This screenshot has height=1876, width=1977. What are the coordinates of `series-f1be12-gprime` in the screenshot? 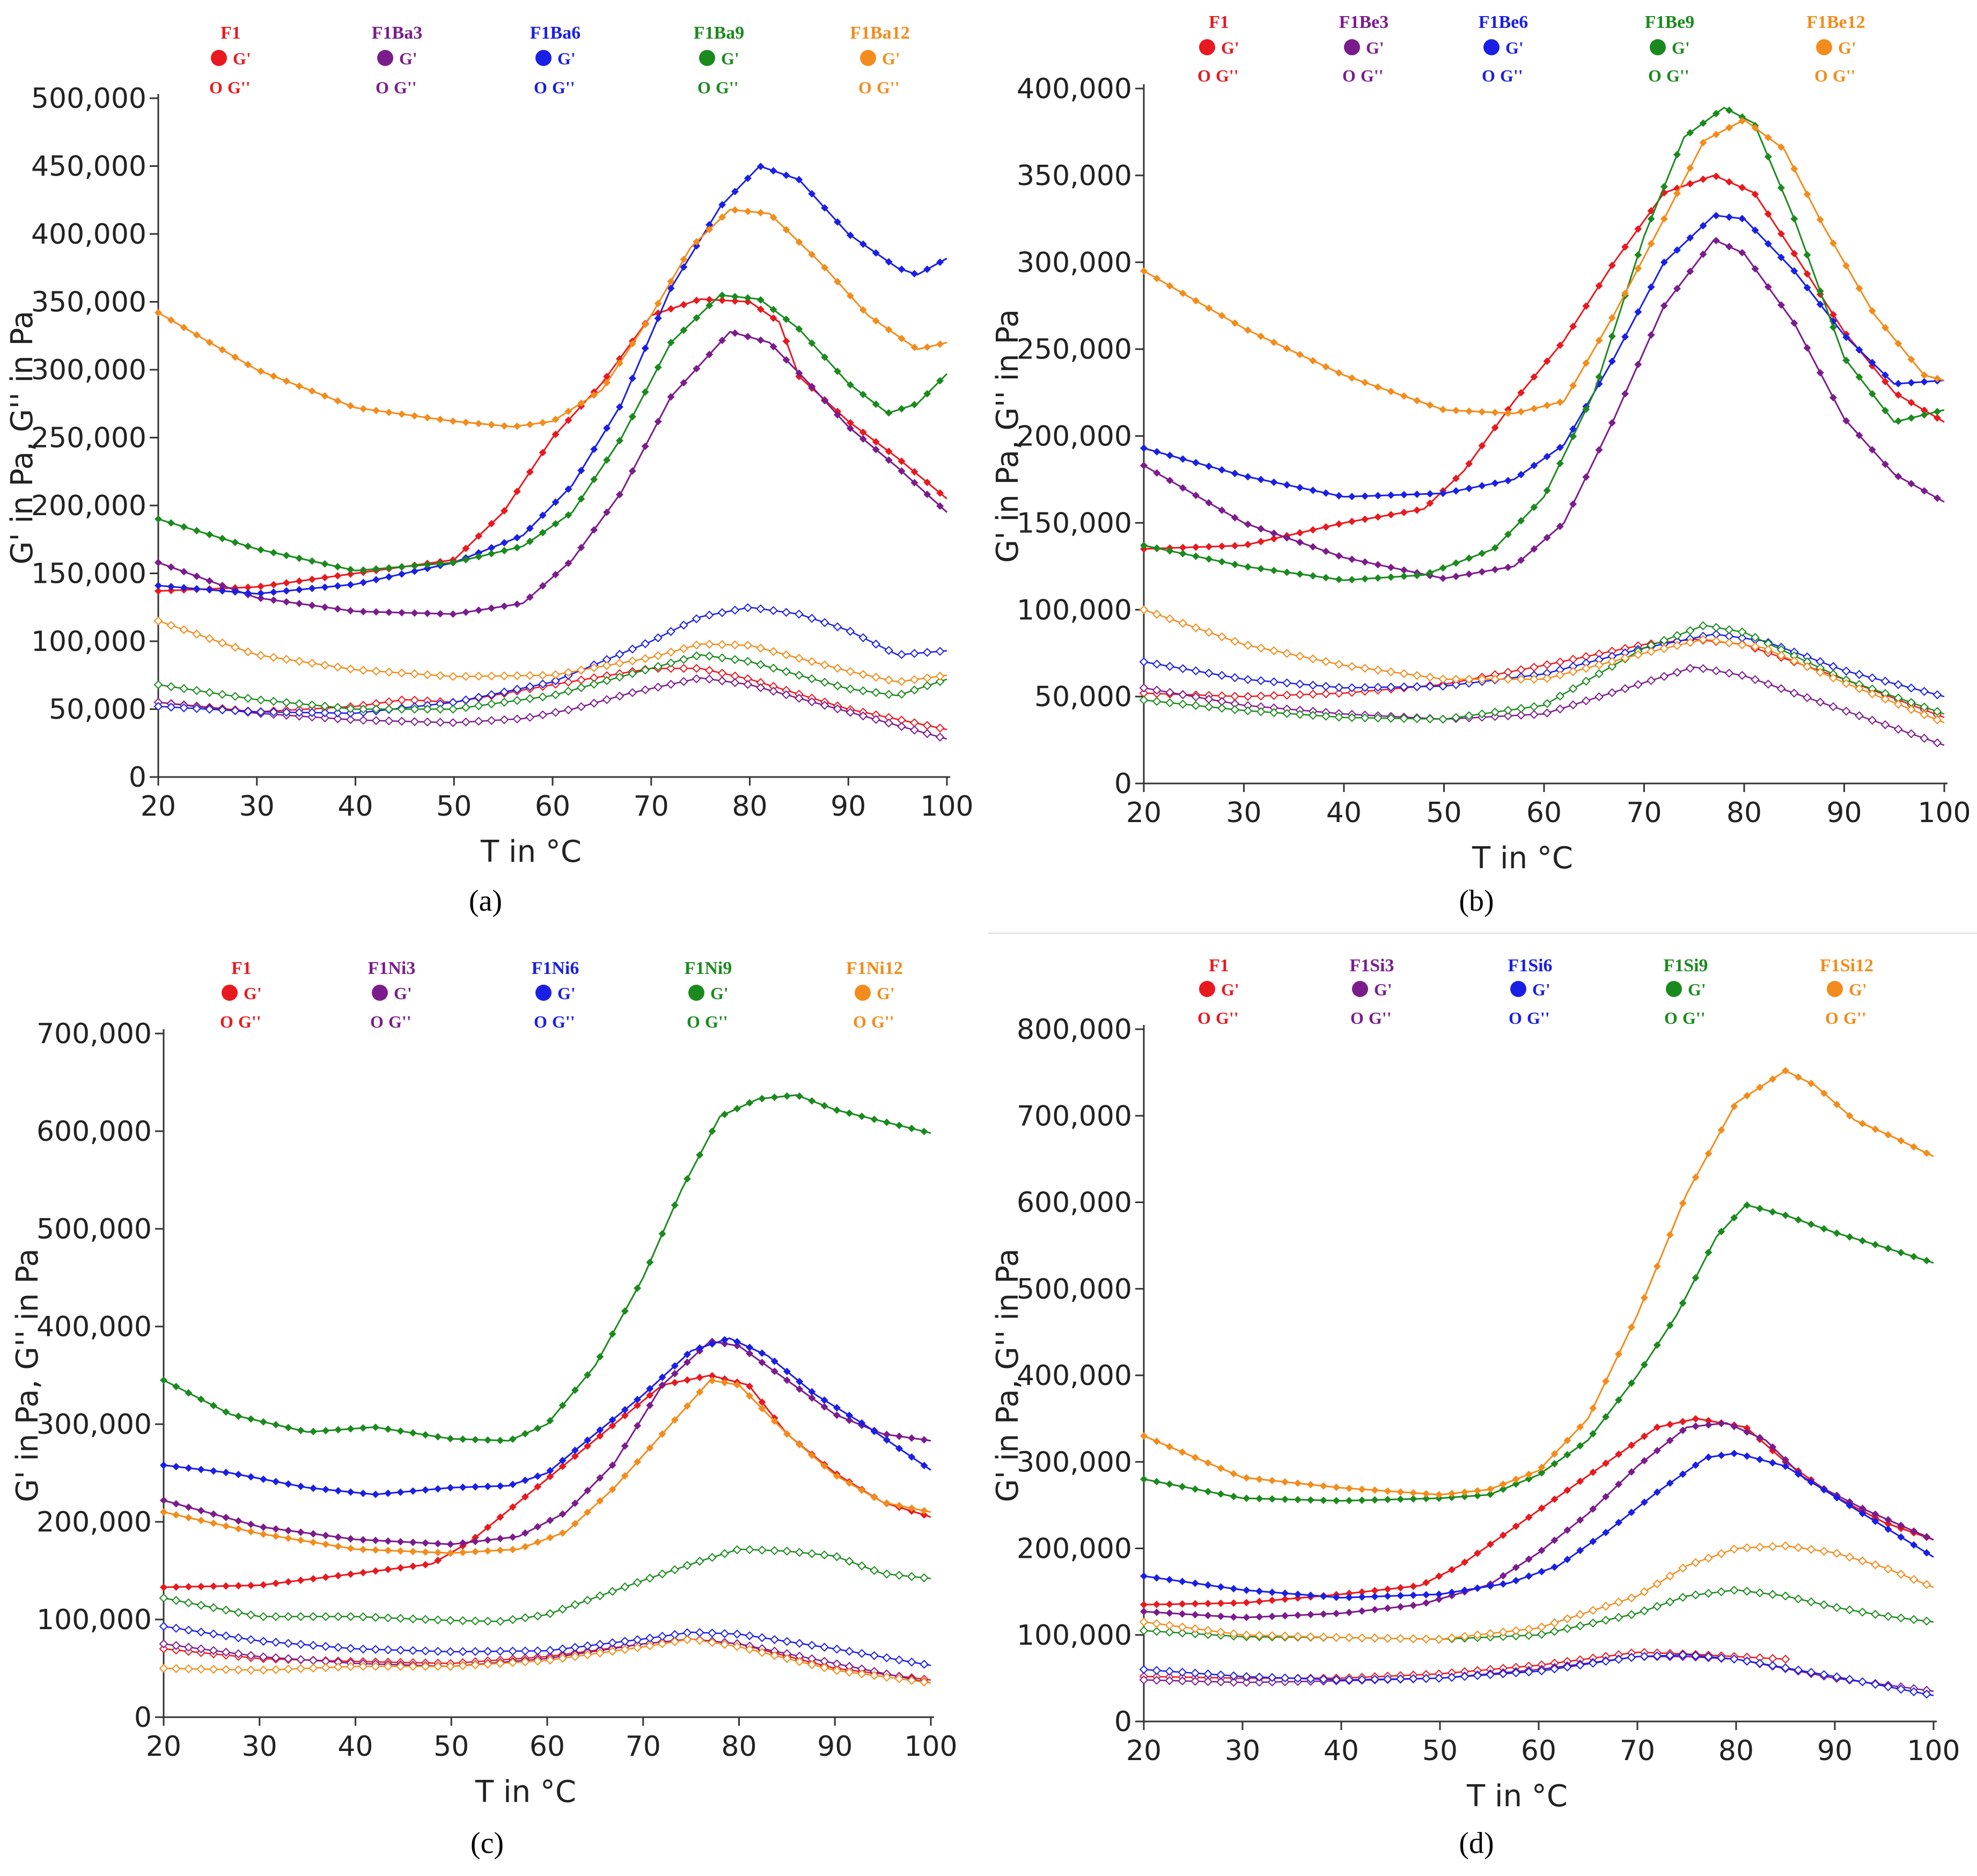 It's located at (1542, 267).